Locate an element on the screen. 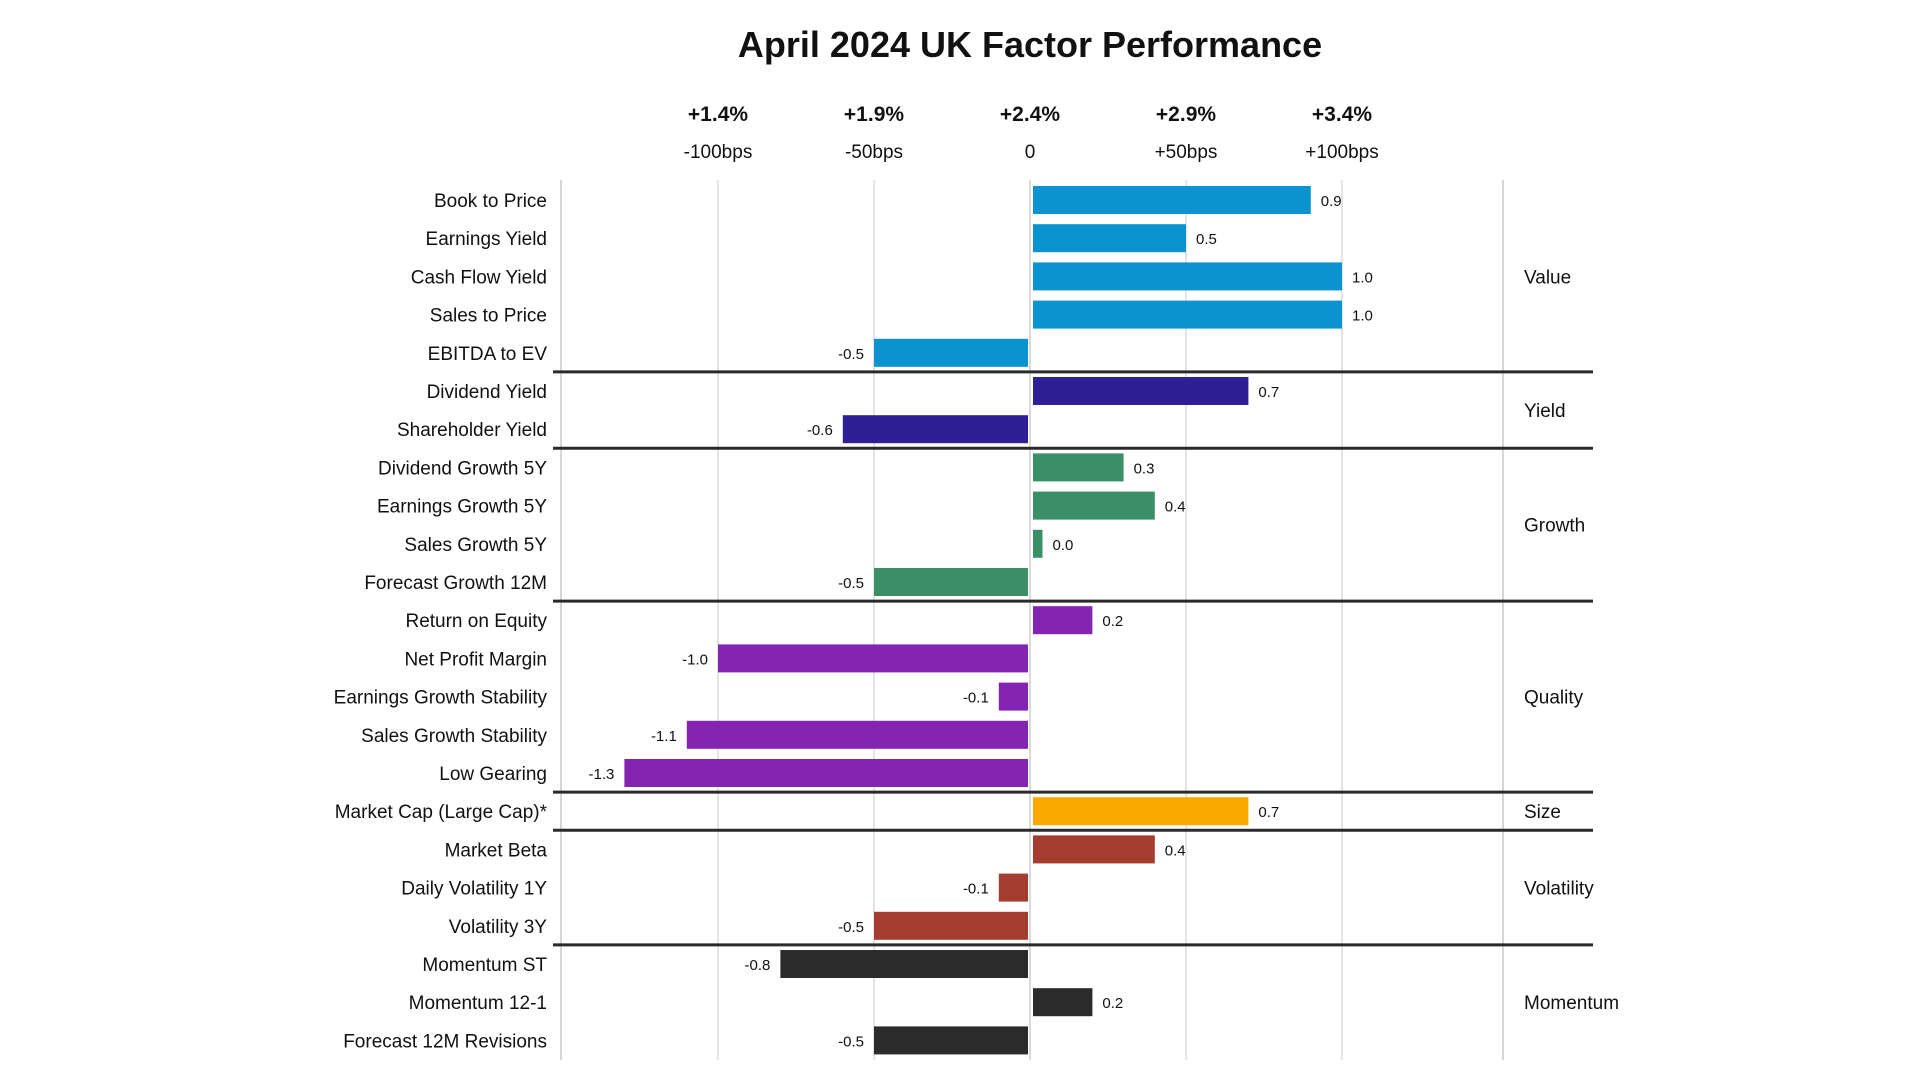  axis-header-return: +2.4% is located at coordinates (1030, 114).